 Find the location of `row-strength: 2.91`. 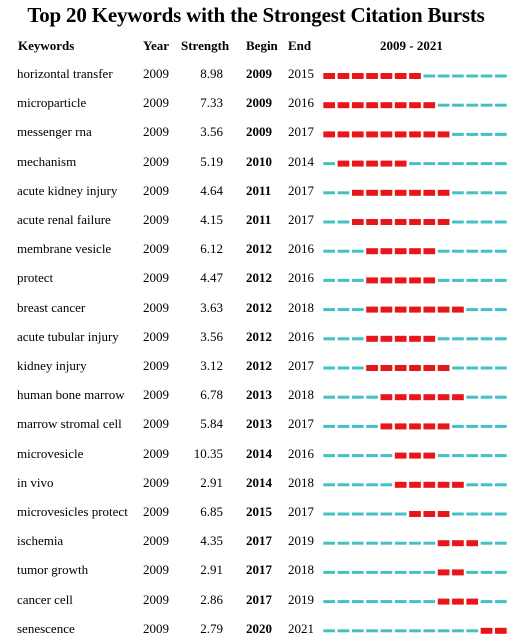

row-strength: 2.91 is located at coordinates (211, 482).